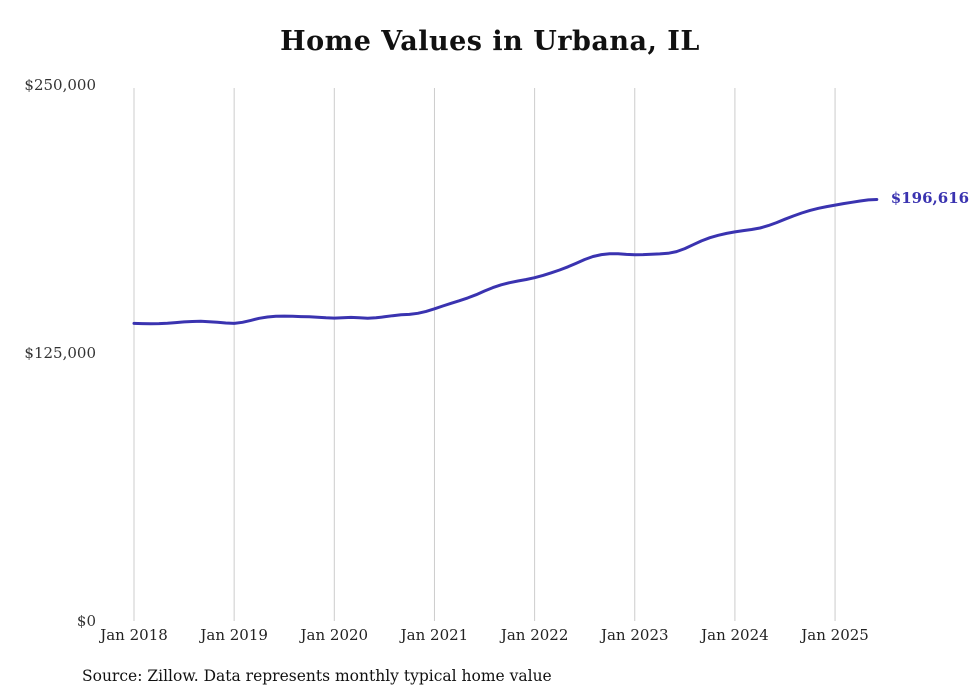 This screenshot has width=980, height=699. I want to click on home-value-line, so click(505, 262).